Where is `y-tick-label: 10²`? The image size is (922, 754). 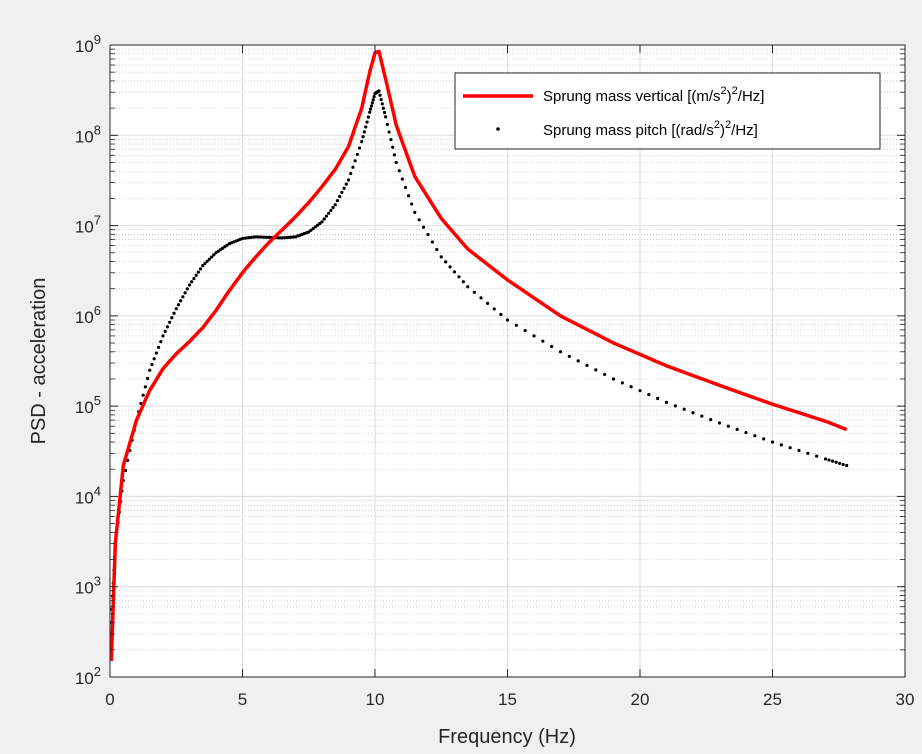
y-tick-label: 10² is located at coordinates (88, 676).